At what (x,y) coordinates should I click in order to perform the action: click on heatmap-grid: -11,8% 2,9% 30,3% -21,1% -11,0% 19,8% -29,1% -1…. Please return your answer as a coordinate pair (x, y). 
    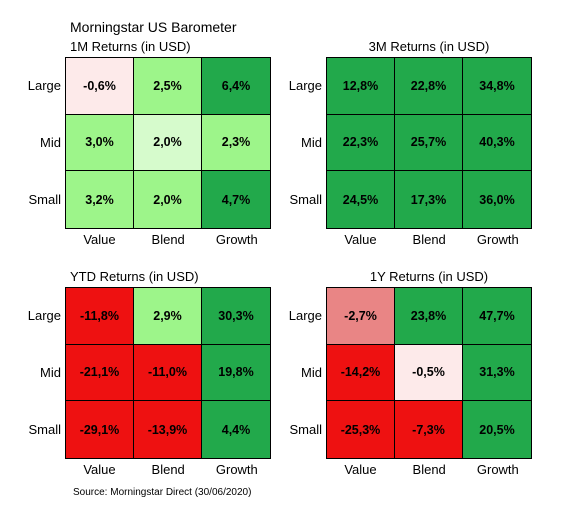
    Looking at the image, I should click on (168, 373).